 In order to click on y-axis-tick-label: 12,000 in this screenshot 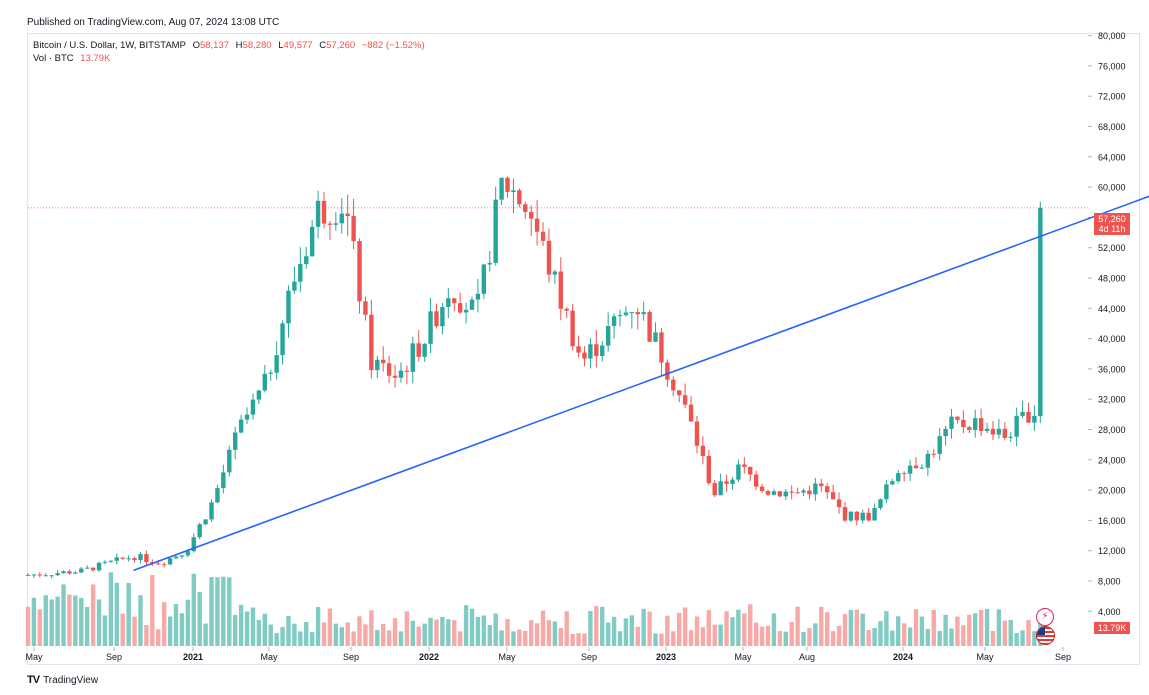, I will do `click(1112, 551)`.